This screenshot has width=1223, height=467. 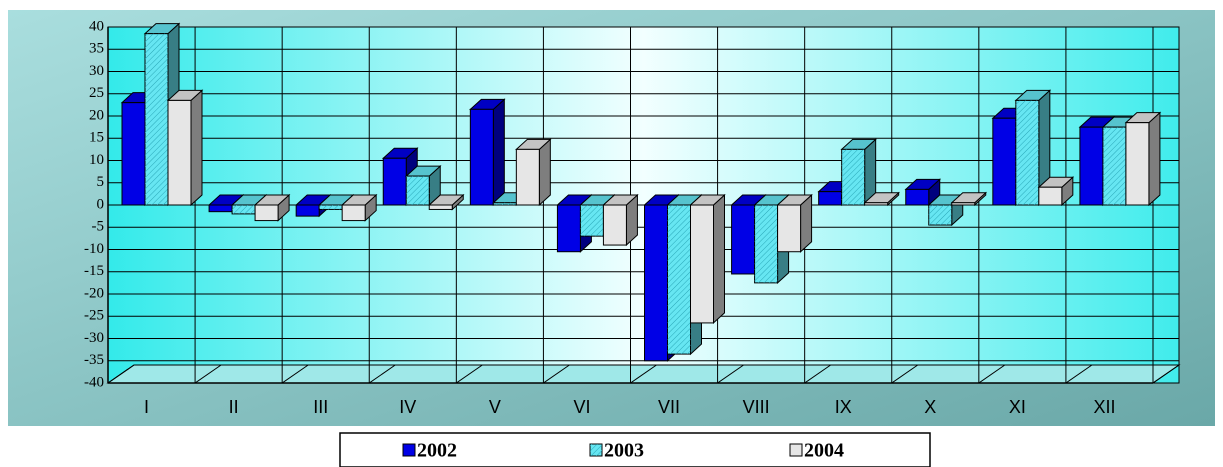 I want to click on y-tick-label: -30, so click(x=94, y=338).